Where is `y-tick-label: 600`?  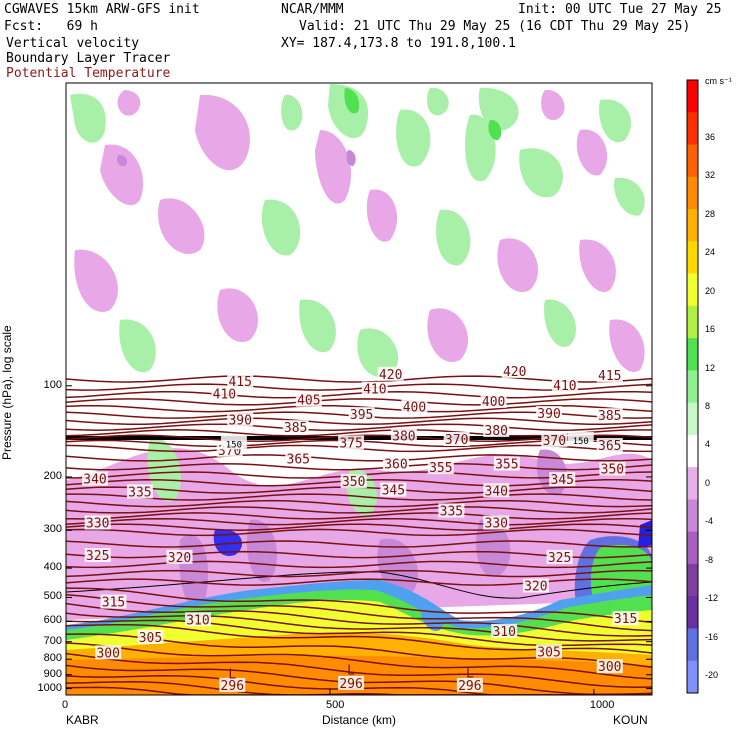 y-tick-label: 600 is located at coordinates (52, 620).